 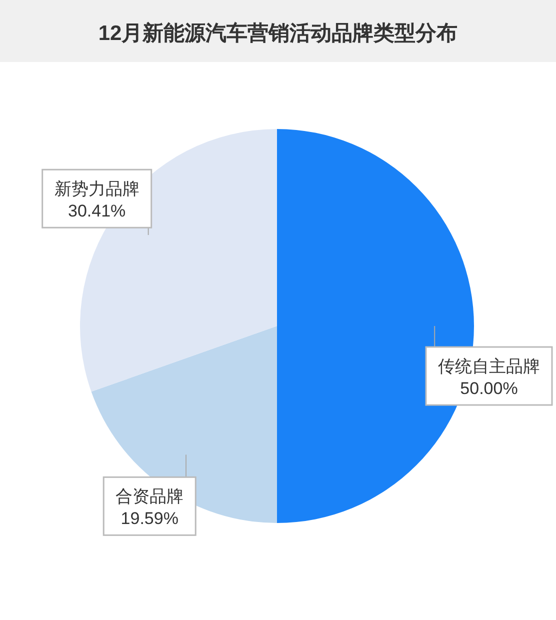 What do you see at coordinates (150, 496) in the screenshot?
I see `slice-label: 合资品牌` at bounding box center [150, 496].